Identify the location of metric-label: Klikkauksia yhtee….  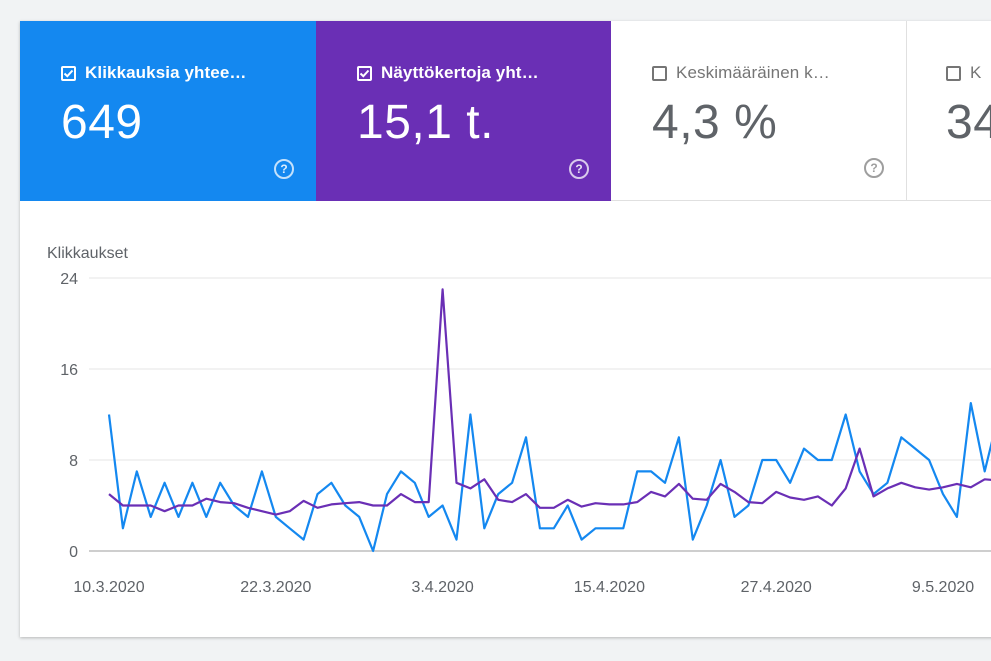
(166, 72).